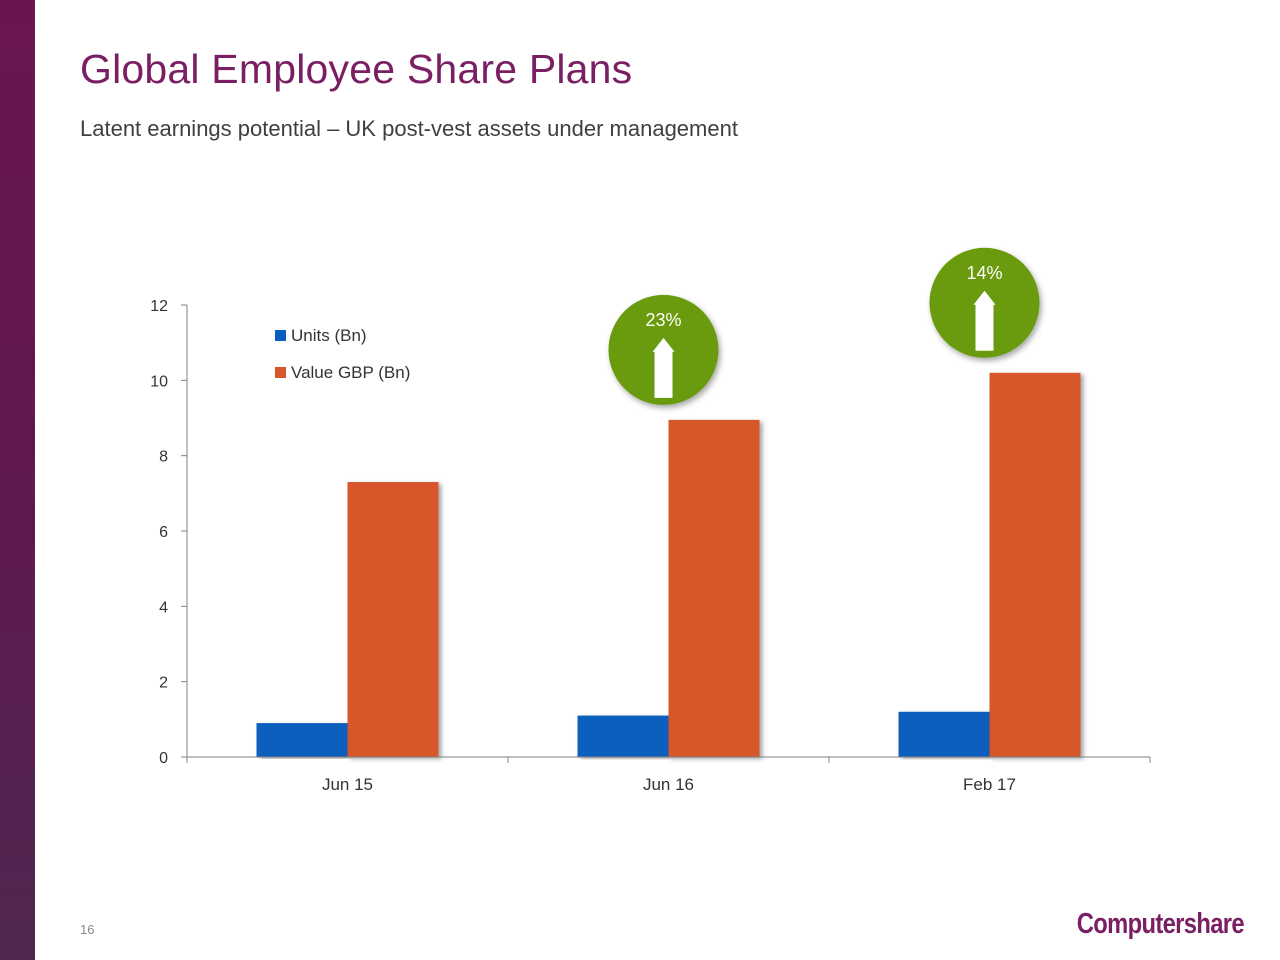  I want to click on page-title: Global Employee Share Plans, so click(356, 69).